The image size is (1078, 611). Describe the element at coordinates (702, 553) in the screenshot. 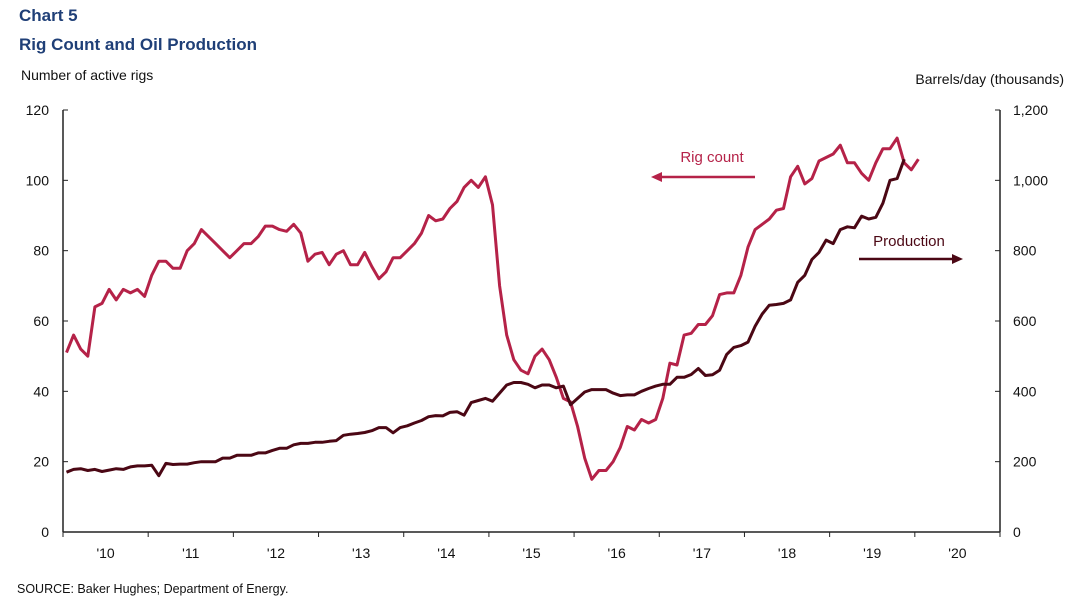

I see `x-tick-label: '17` at that location.